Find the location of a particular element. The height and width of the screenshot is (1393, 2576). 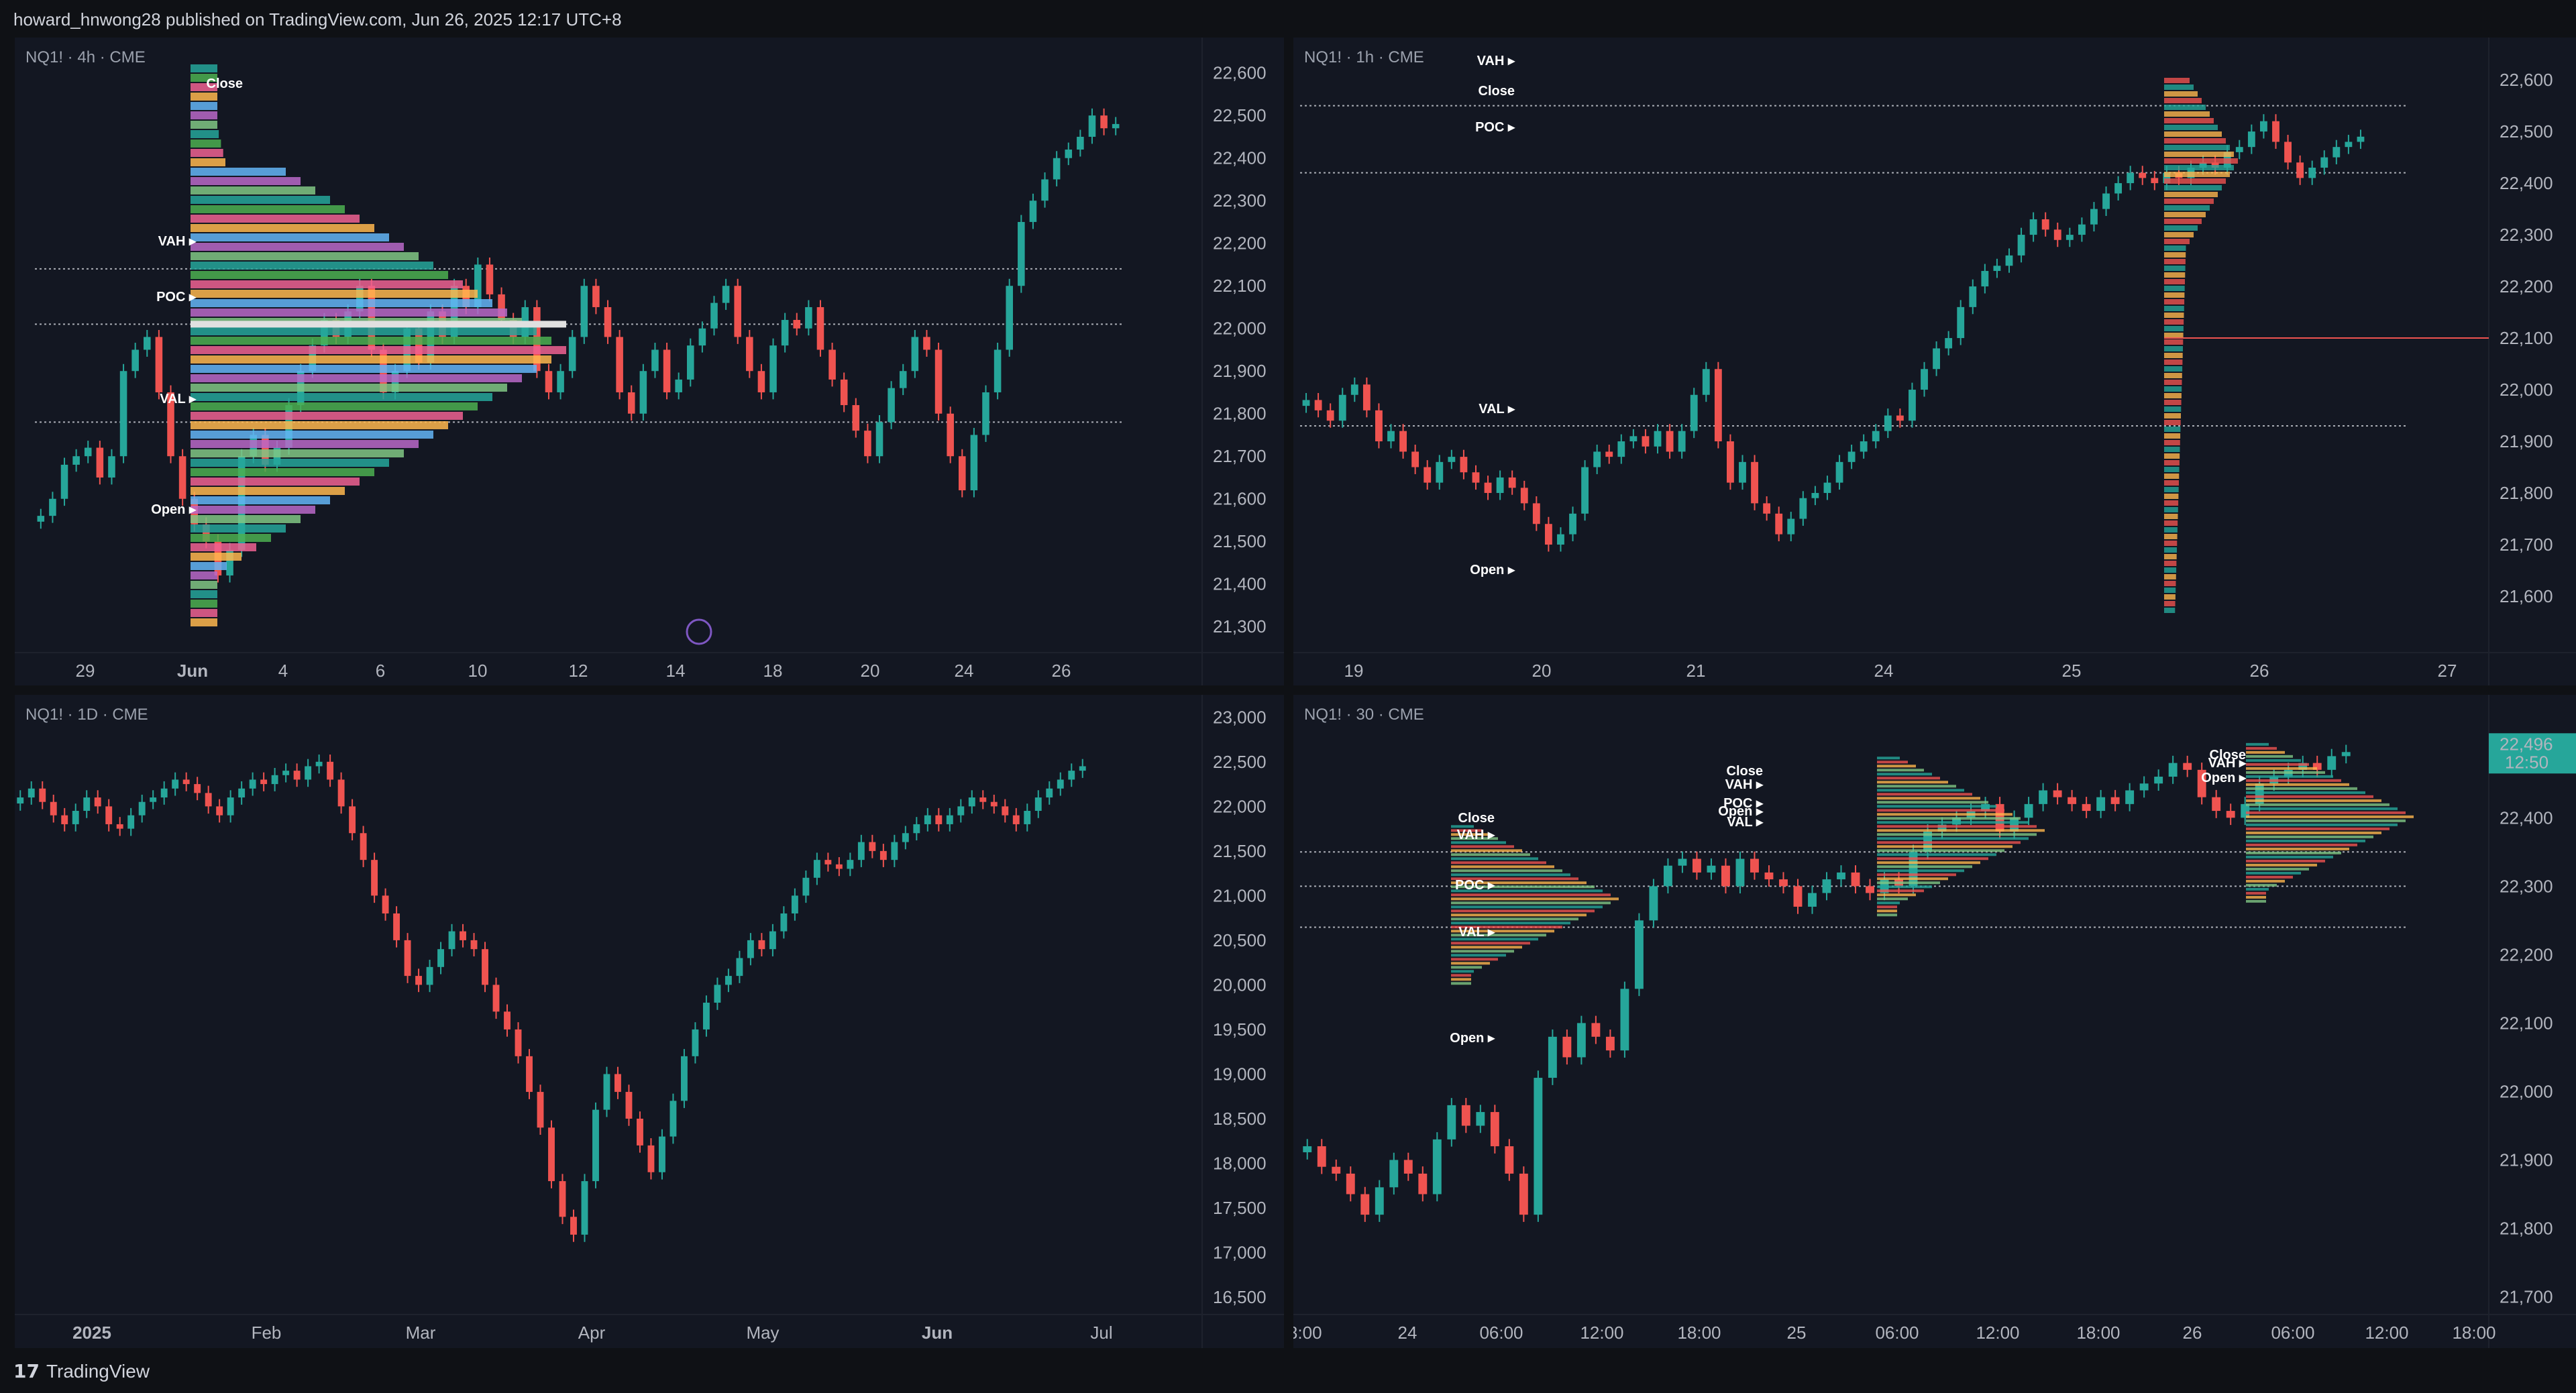

profile-label: POC ▸ is located at coordinates (1743, 804).